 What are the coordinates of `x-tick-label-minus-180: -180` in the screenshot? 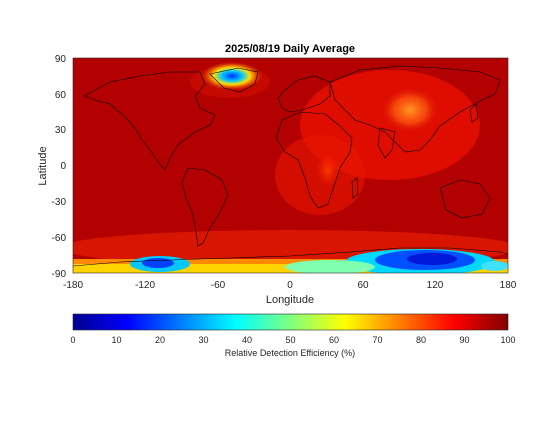 It's located at (73, 285).